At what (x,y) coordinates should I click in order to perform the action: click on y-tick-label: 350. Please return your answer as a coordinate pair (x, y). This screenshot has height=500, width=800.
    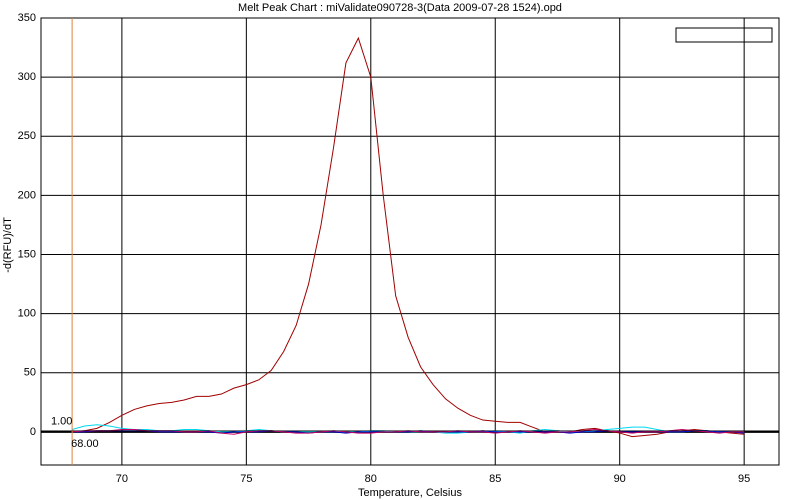
    Looking at the image, I should click on (27, 18).